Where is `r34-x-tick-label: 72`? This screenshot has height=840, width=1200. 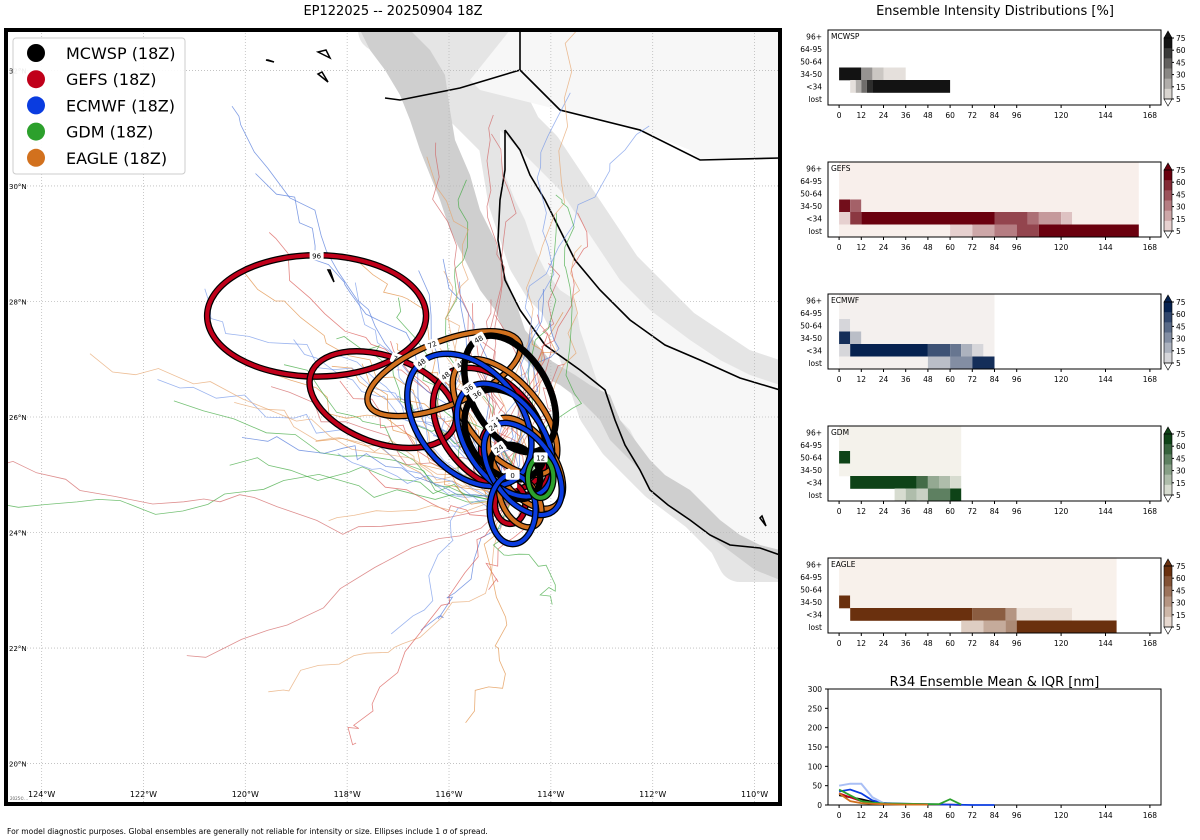
r34-x-tick-label: 72 is located at coordinates (973, 815).